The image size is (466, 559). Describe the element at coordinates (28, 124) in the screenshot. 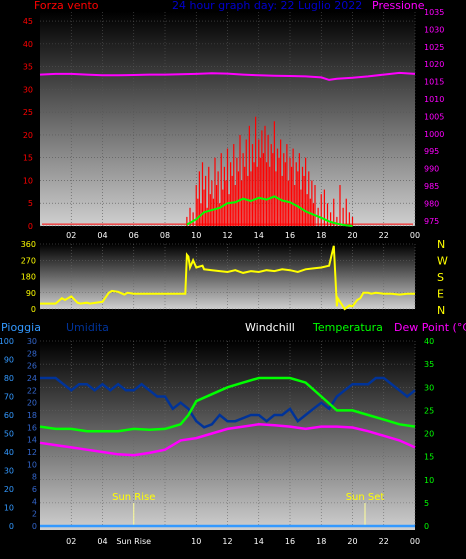

I see `wind-axis-ticks: 0 5 10 15 20 25 30 35 40 45` at that location.